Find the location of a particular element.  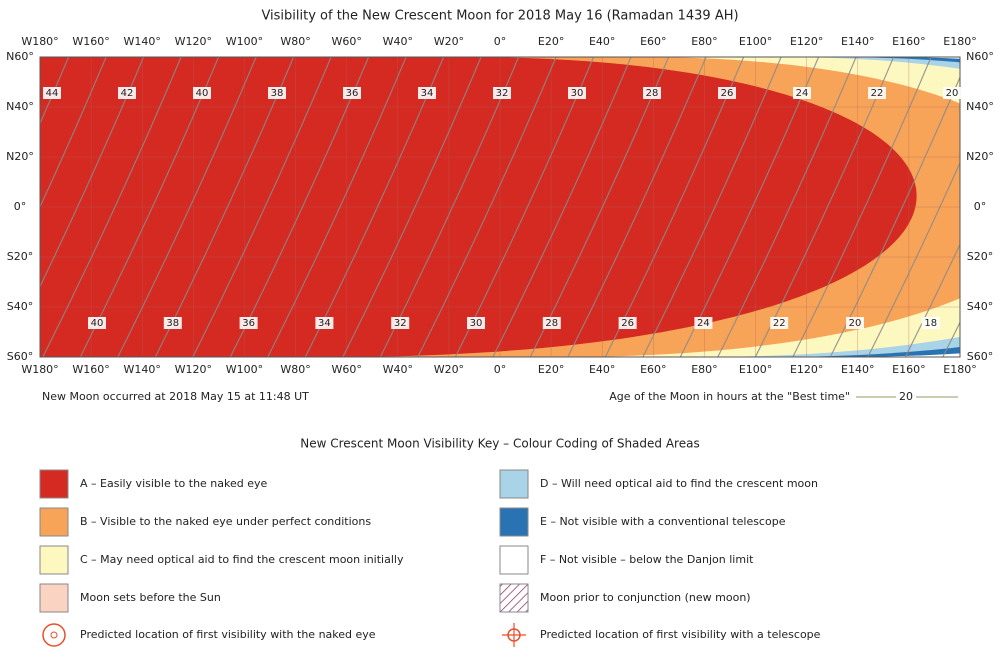

lat-label-right: S60° is located at coordinates (980, 356).